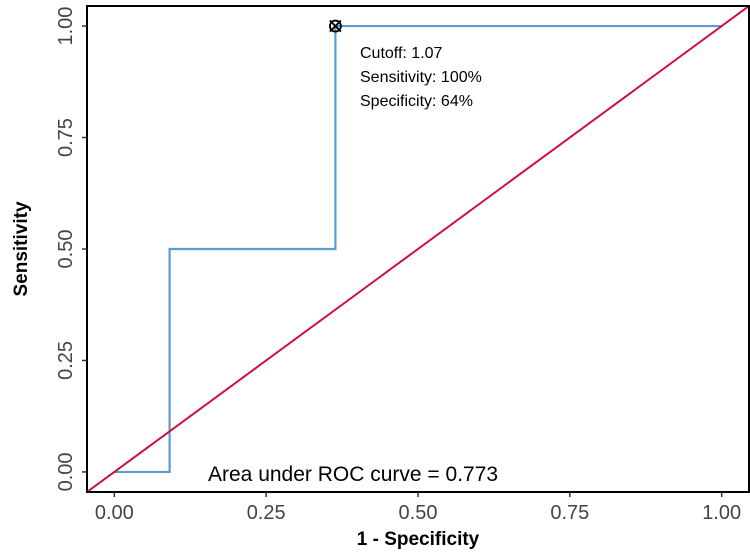  Describe the element at coordinates (421, 77) in the screenshot. I see `sensitivity-annotation: Sensitivity: 100%` at that location.